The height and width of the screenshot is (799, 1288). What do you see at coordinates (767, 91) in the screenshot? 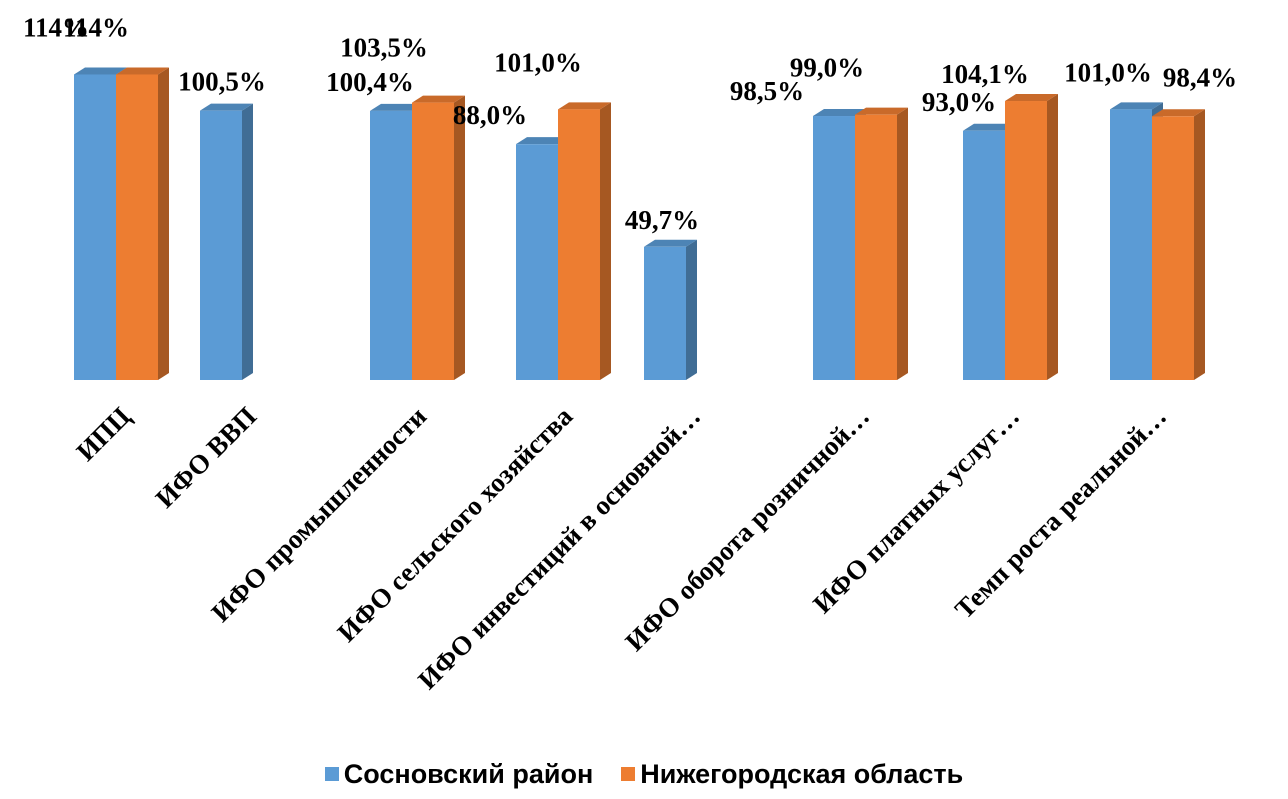
I see `data-label-1-6: 98,5%` at bounding box center [767, 91].